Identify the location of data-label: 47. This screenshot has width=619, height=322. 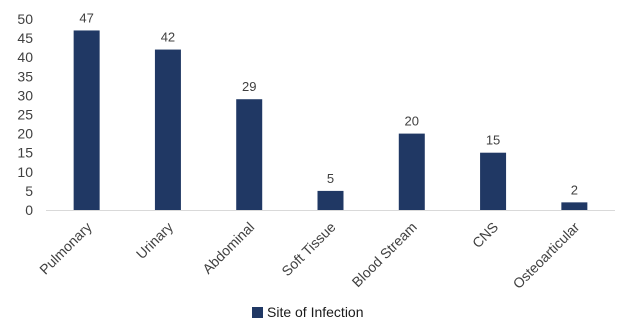
(86, 17).